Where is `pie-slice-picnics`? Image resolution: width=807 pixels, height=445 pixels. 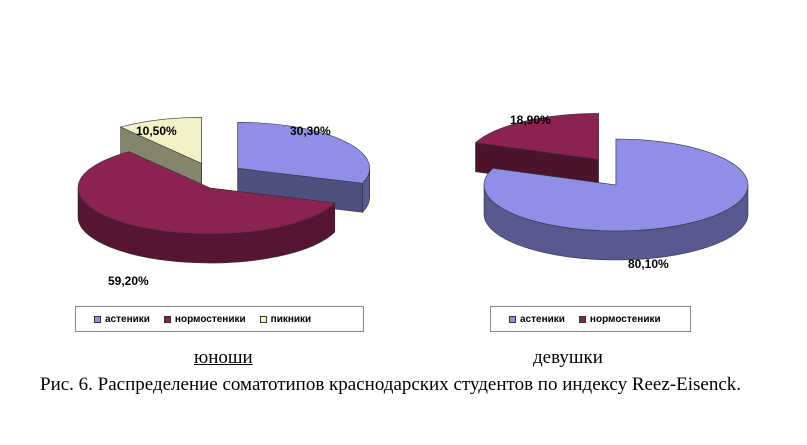
pie-slice-picnics is located at coordinates (160, 140).